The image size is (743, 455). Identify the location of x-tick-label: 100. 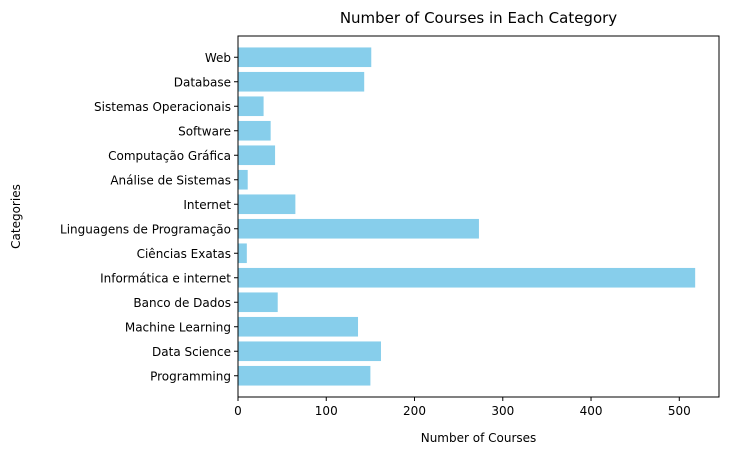
(326, 411).